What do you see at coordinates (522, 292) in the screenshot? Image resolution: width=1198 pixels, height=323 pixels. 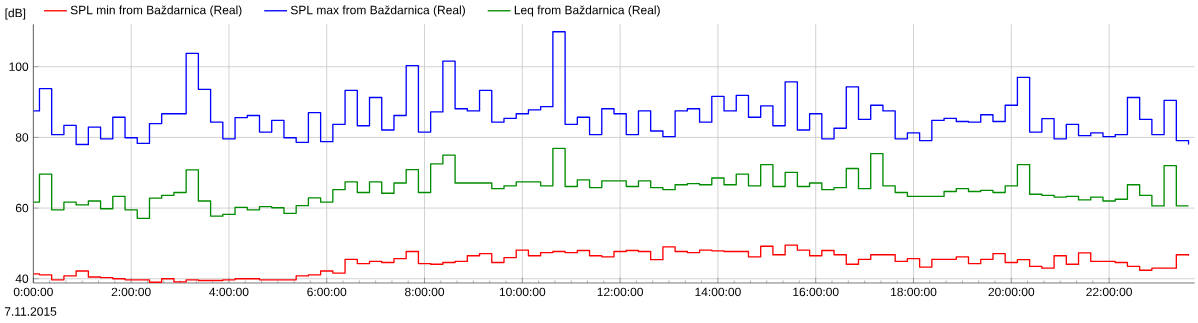 I see `x-tick-label: 10:00:00` at bounding box center [522, 292].